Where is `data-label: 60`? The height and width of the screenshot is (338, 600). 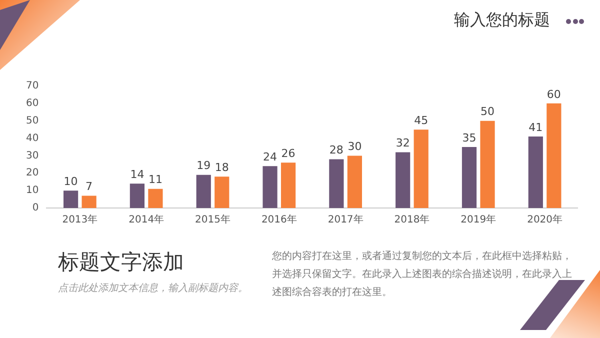
data-label: 60 is located at coordinates (553, 94).